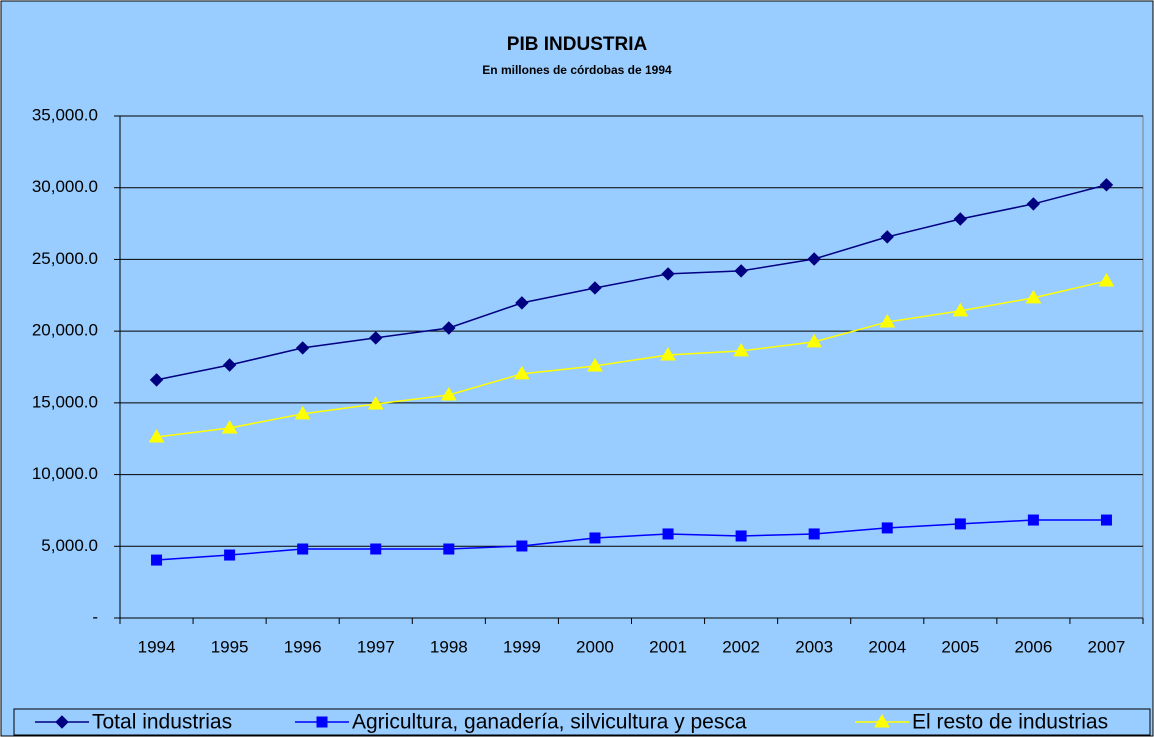 This screenshot has height=737, width=1154. What do you see at coordinates (668, 646) in the screenshot?
I see `x-tick-label: 2001` at bounding box center [668, 646].